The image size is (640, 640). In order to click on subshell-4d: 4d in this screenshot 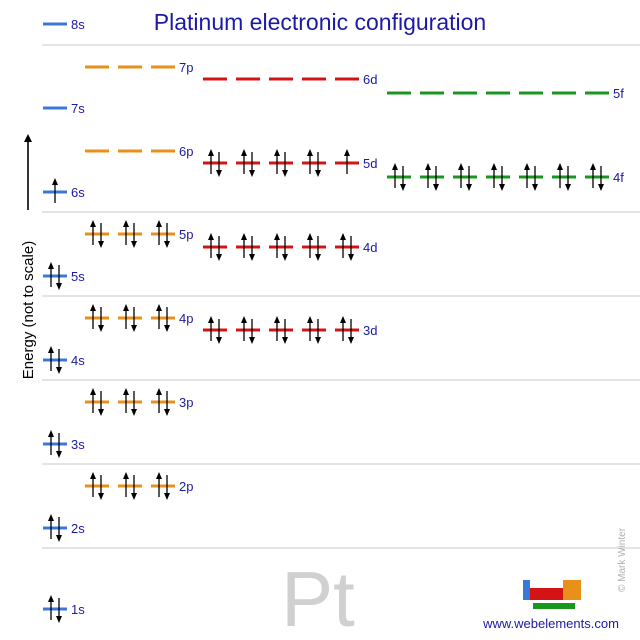, I will do `click(290, 247)`.